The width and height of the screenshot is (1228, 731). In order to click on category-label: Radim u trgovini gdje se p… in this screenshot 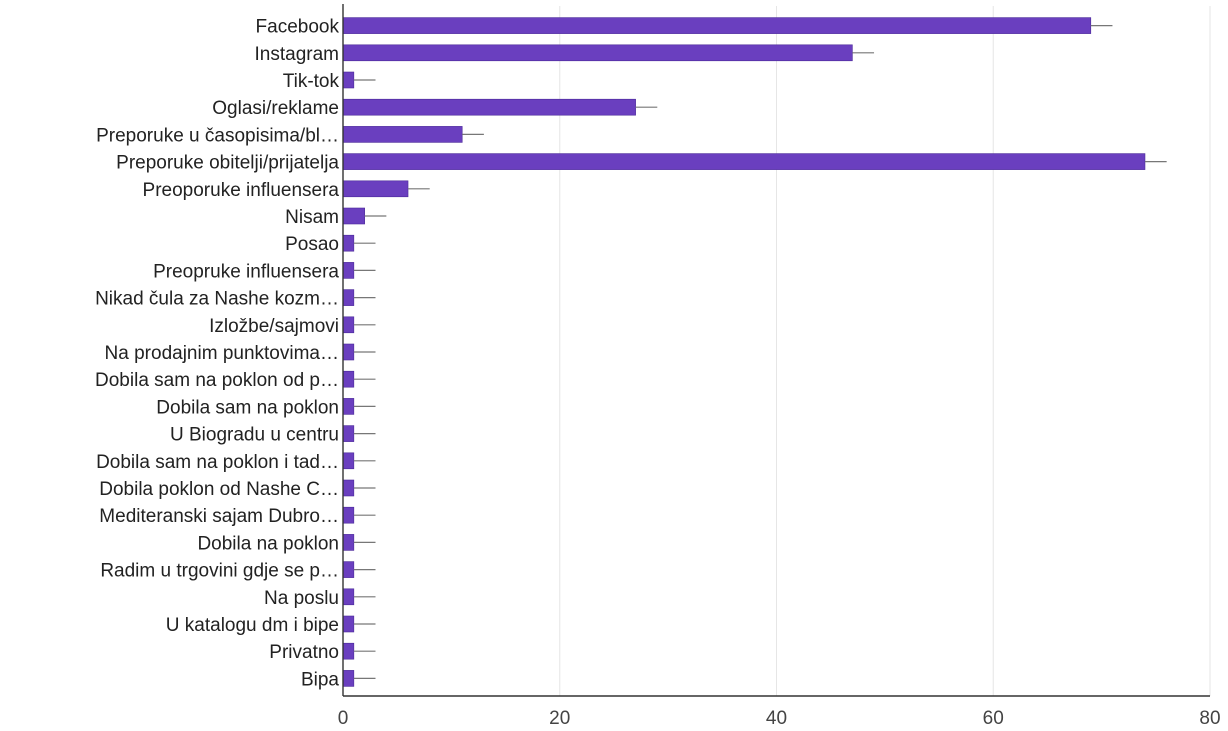, I will do `click(219, 571)`.